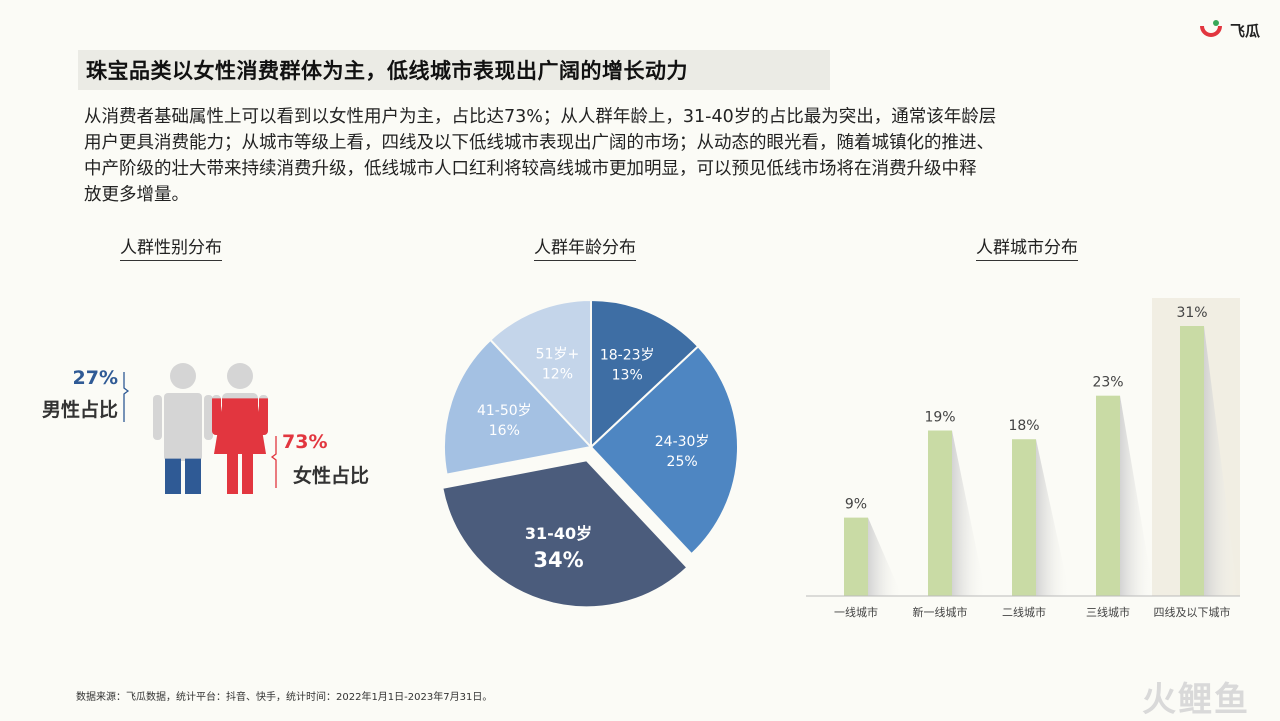 This screenshot has height=721, width=1280. I want to click on female-percent-label: 73%, so click(304, 442).